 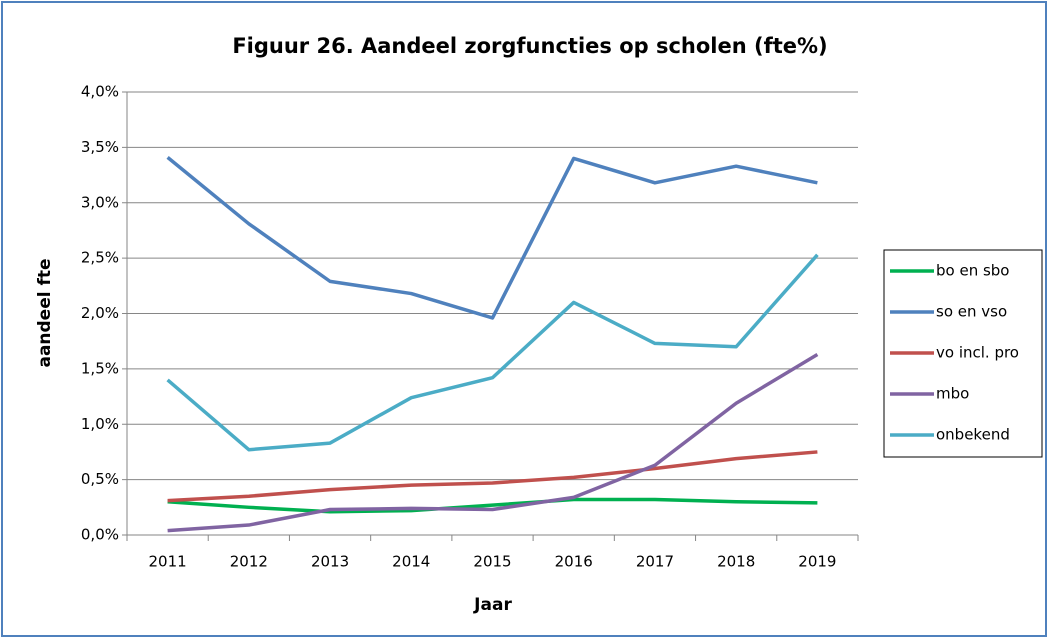 I want to click on y-tick-label: 4,0%, so click(x=100, y=92).